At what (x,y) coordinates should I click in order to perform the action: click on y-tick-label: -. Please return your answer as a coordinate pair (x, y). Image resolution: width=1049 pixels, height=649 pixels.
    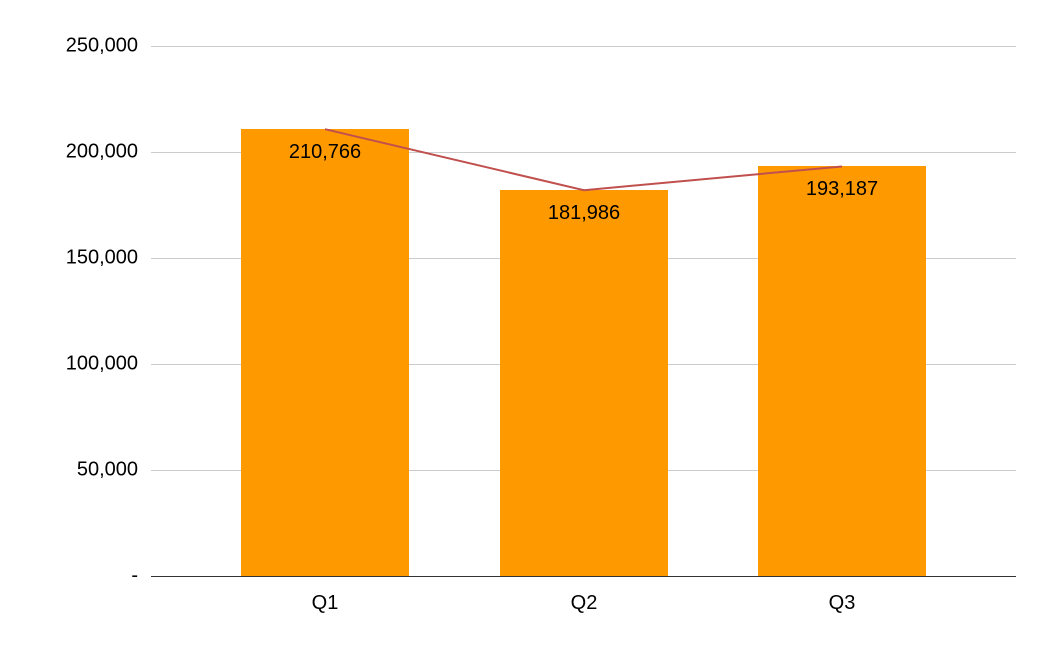
    Looking at the image, I should click on (134, 575).